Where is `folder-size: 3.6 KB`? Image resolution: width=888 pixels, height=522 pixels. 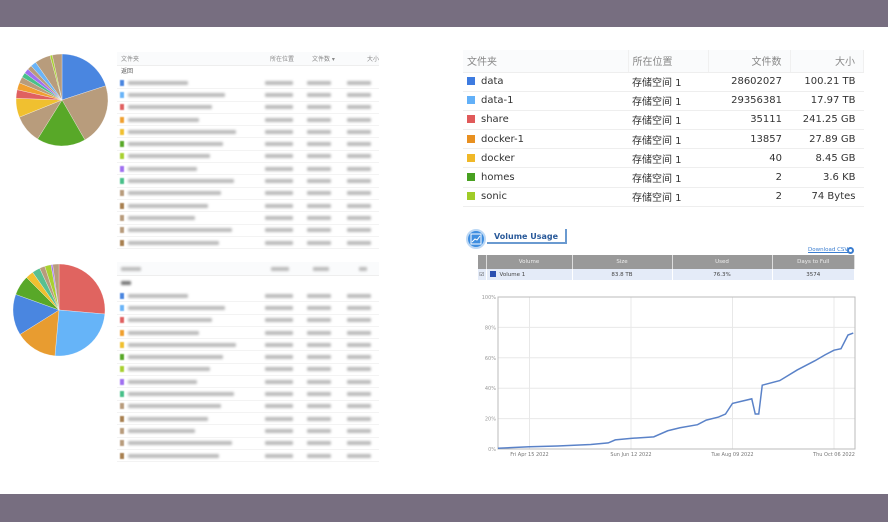 folder-size: 3.6 KB is located at coordinates (827, 177).